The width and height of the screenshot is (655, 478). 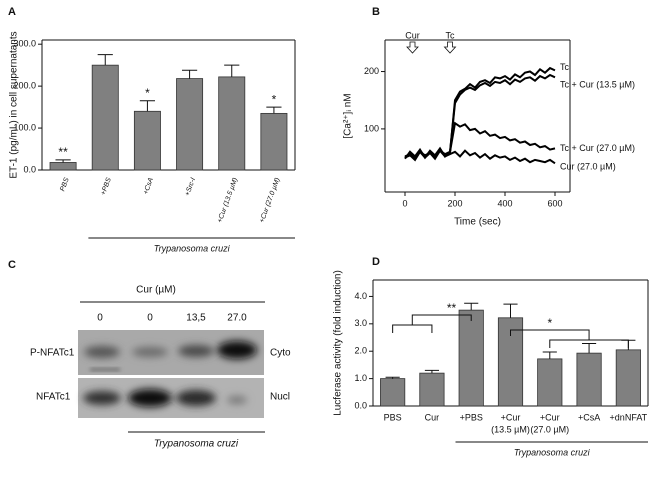 What do you see at coordinates (237, 318) in the screenshot?
I see `lane-label: 27.0` at bounding box center [237, 318].